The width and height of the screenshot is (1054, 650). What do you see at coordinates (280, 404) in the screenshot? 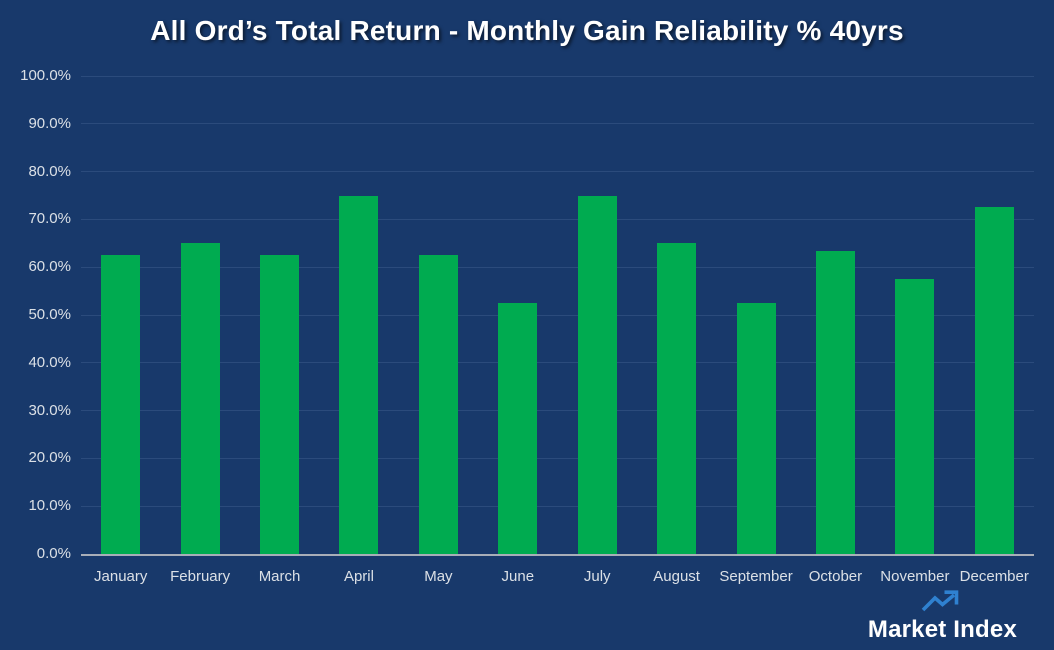
I see `bar-march` at bounding box center [280, 404].